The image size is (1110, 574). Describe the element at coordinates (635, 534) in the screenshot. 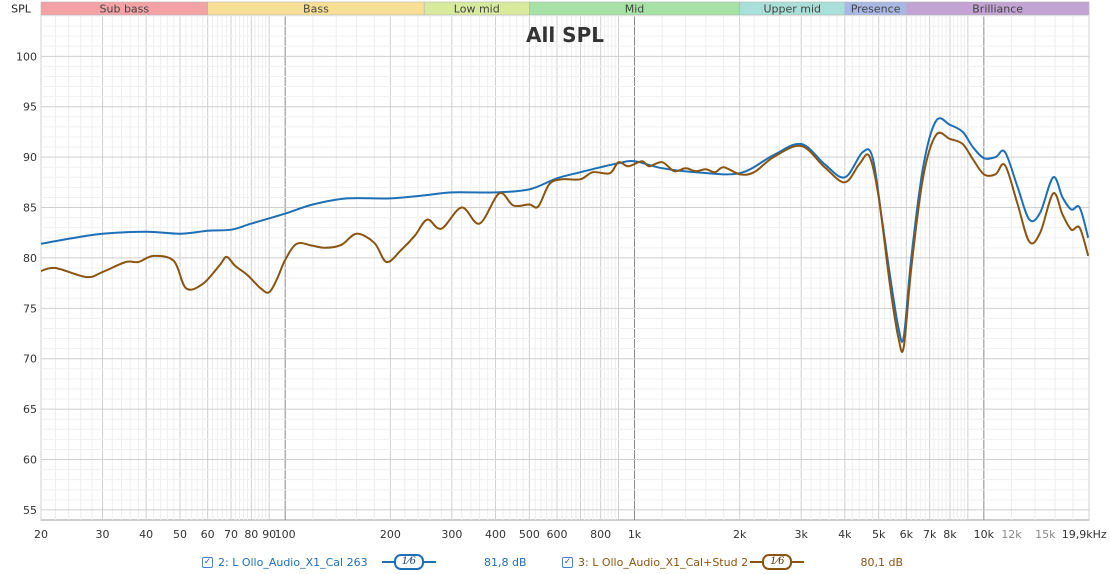

I see `x-tick-label: 1k` at that location.